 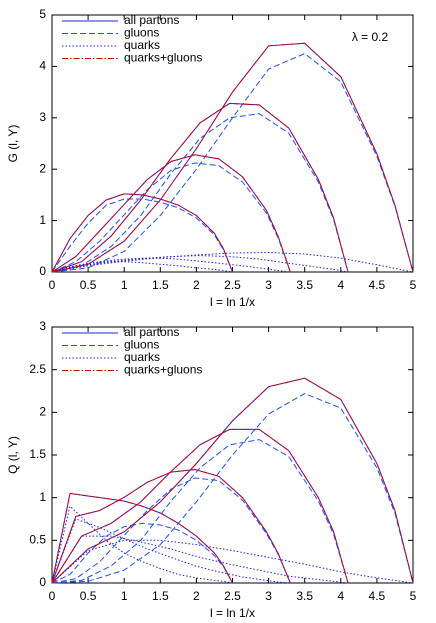 What do you see at coordinates (37, 540) in the screenshot?
I see `y-tick-label: 0.5` at bounding box center [37, 540].